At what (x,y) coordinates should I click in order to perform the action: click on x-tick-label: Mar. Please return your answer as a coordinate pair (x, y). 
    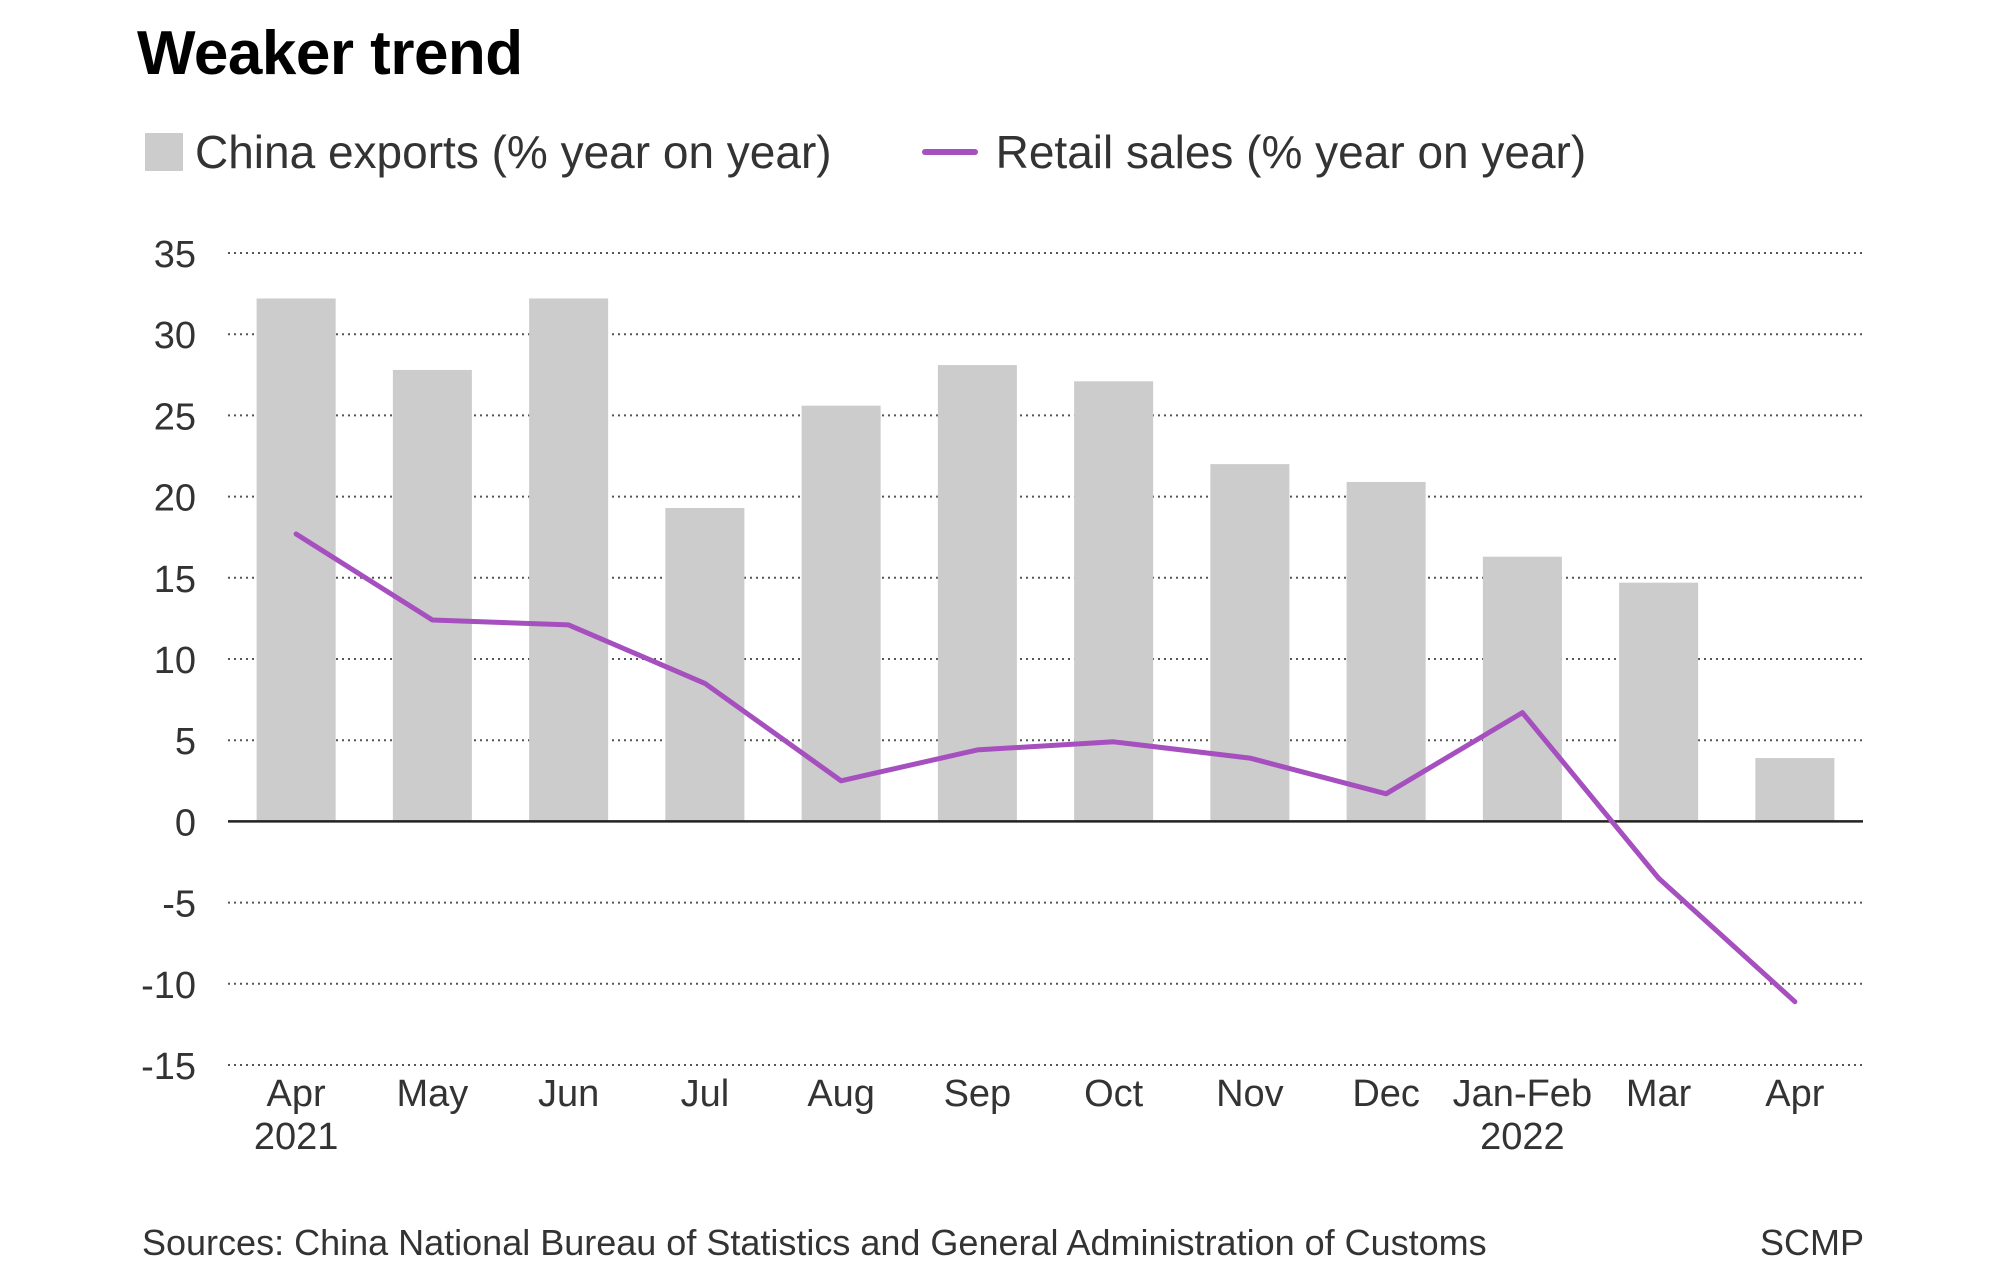
    Looking at the image, I should click on (1659, 1094).